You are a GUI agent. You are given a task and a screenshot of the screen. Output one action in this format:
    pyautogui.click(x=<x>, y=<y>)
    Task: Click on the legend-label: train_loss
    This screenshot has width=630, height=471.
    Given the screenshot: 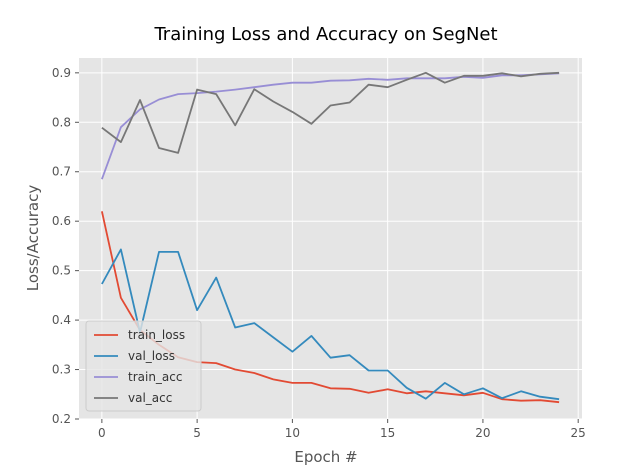 What is the action you would take?
    pyautogui.click(x=156, y=335)
    